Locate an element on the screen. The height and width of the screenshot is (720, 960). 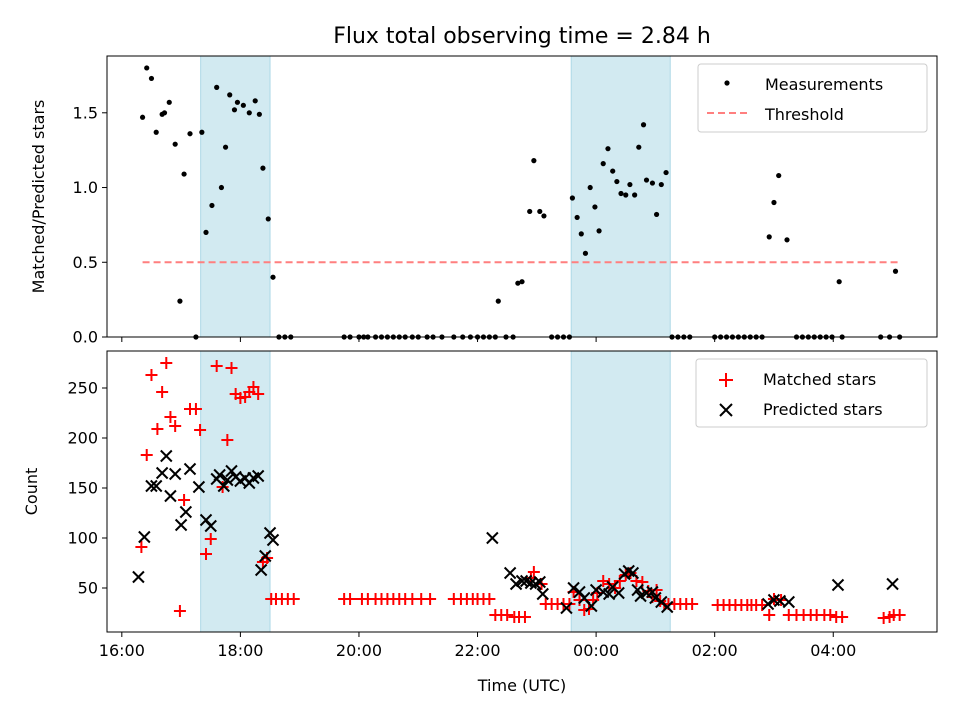
legend-matched-label: Matched stars is located at coordinates (819, 379).